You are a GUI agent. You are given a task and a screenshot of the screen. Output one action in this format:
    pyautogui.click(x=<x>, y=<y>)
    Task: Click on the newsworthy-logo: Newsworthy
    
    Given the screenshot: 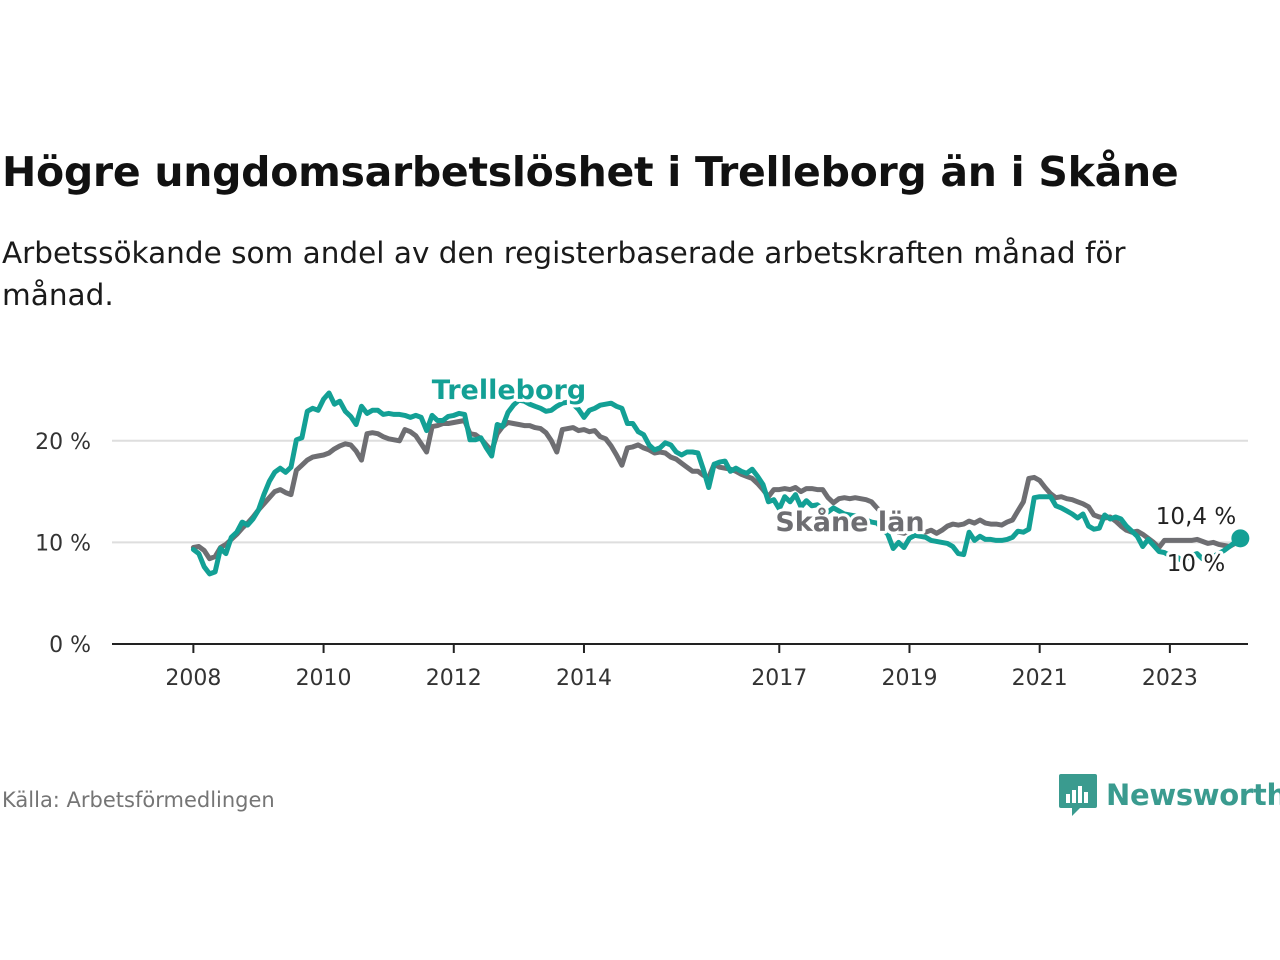 What is the action you would take?
    pyautogui.click(x=1169, y=795)
    